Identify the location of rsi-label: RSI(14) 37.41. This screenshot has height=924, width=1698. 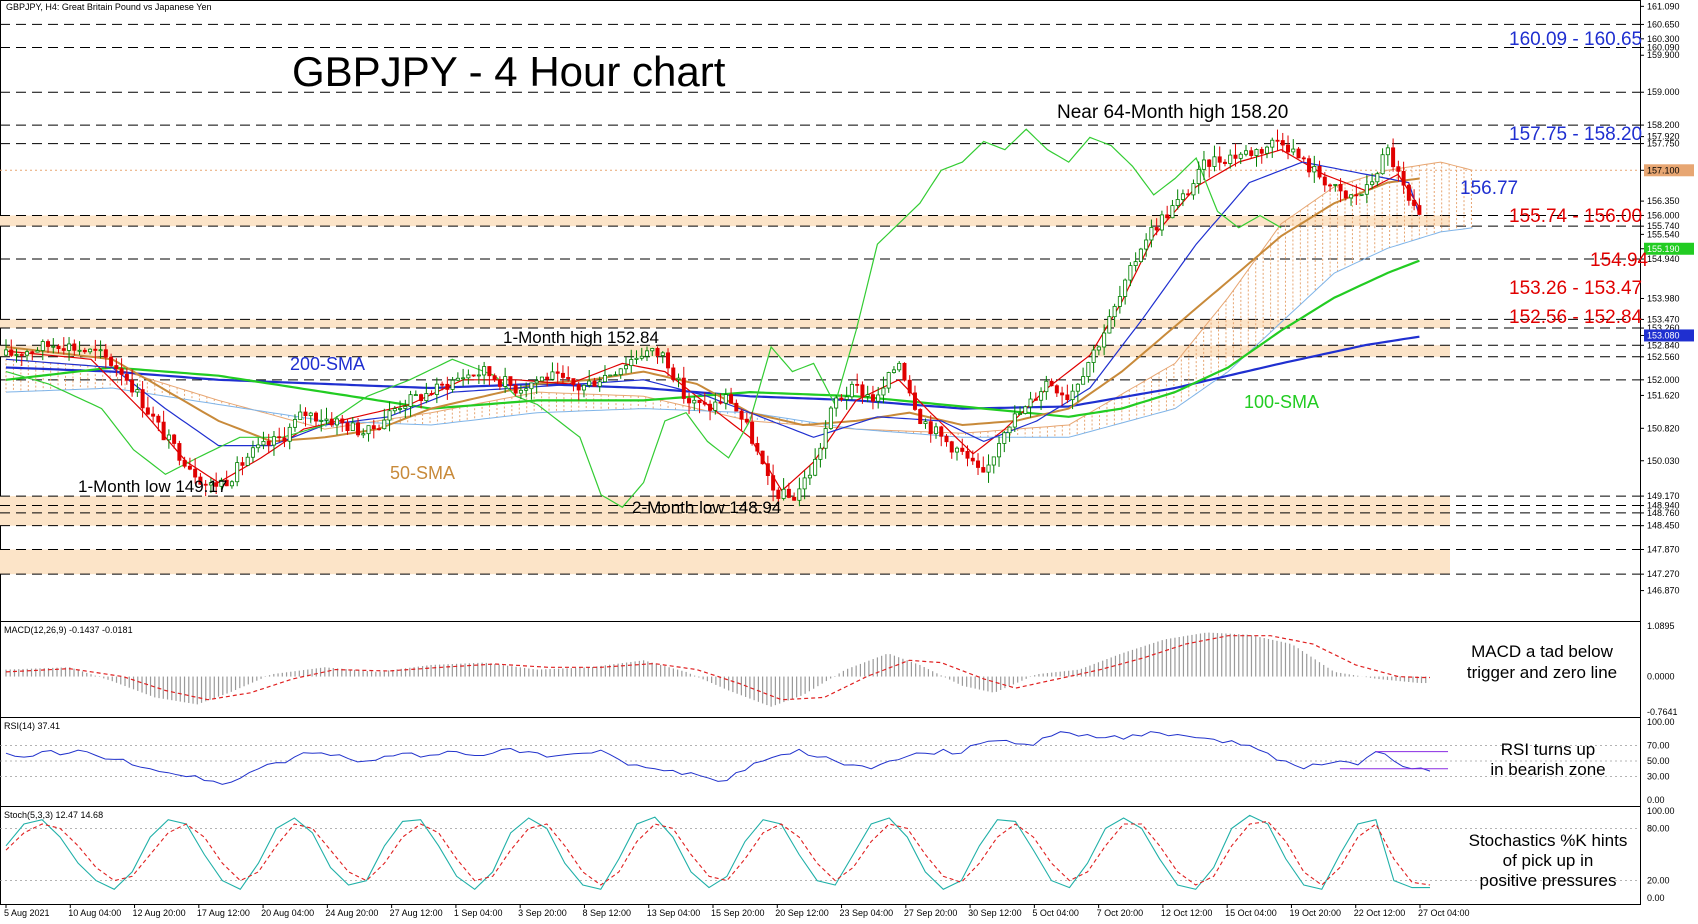
(32, 726).